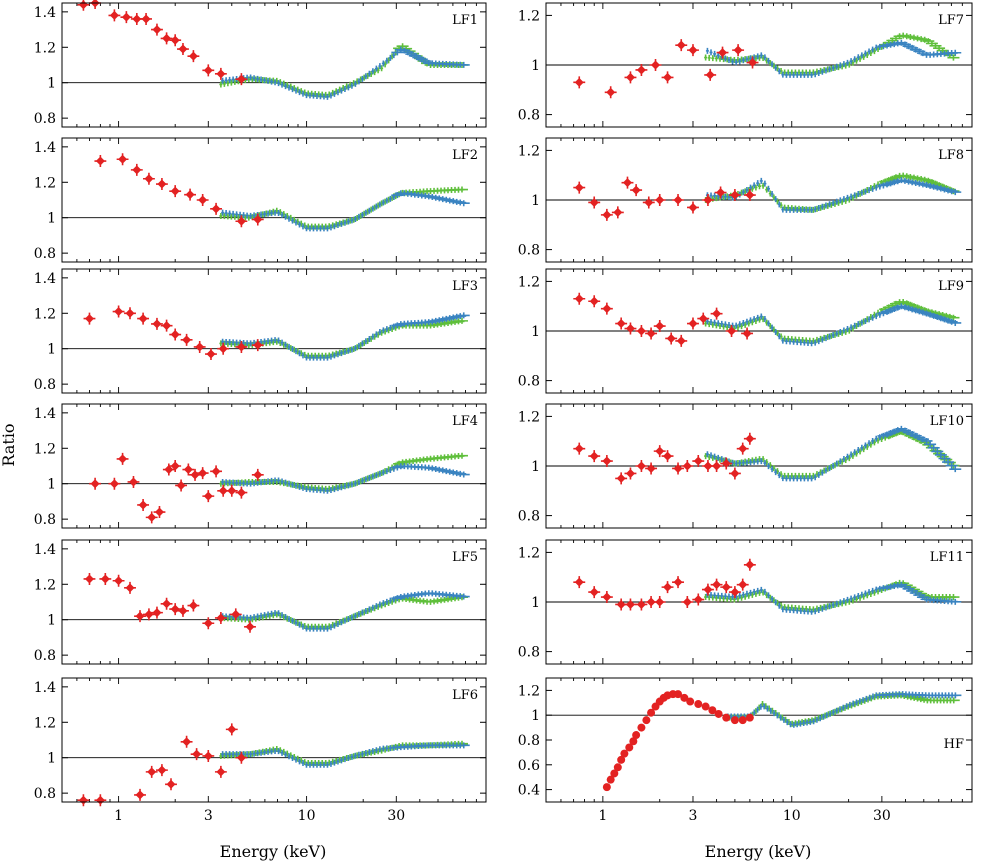 This screenshot has width=981, height=864. I want to click on green-point, so click(224, 216).